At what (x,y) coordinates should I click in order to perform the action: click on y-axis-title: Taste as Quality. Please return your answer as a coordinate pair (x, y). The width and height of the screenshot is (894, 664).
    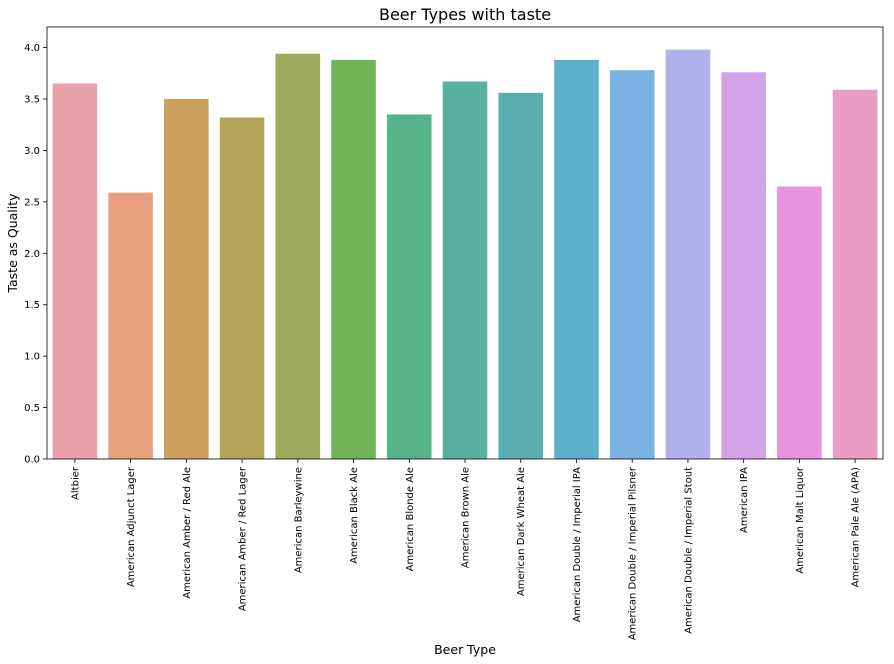
    Looking at the image, I should click on (12, 243).